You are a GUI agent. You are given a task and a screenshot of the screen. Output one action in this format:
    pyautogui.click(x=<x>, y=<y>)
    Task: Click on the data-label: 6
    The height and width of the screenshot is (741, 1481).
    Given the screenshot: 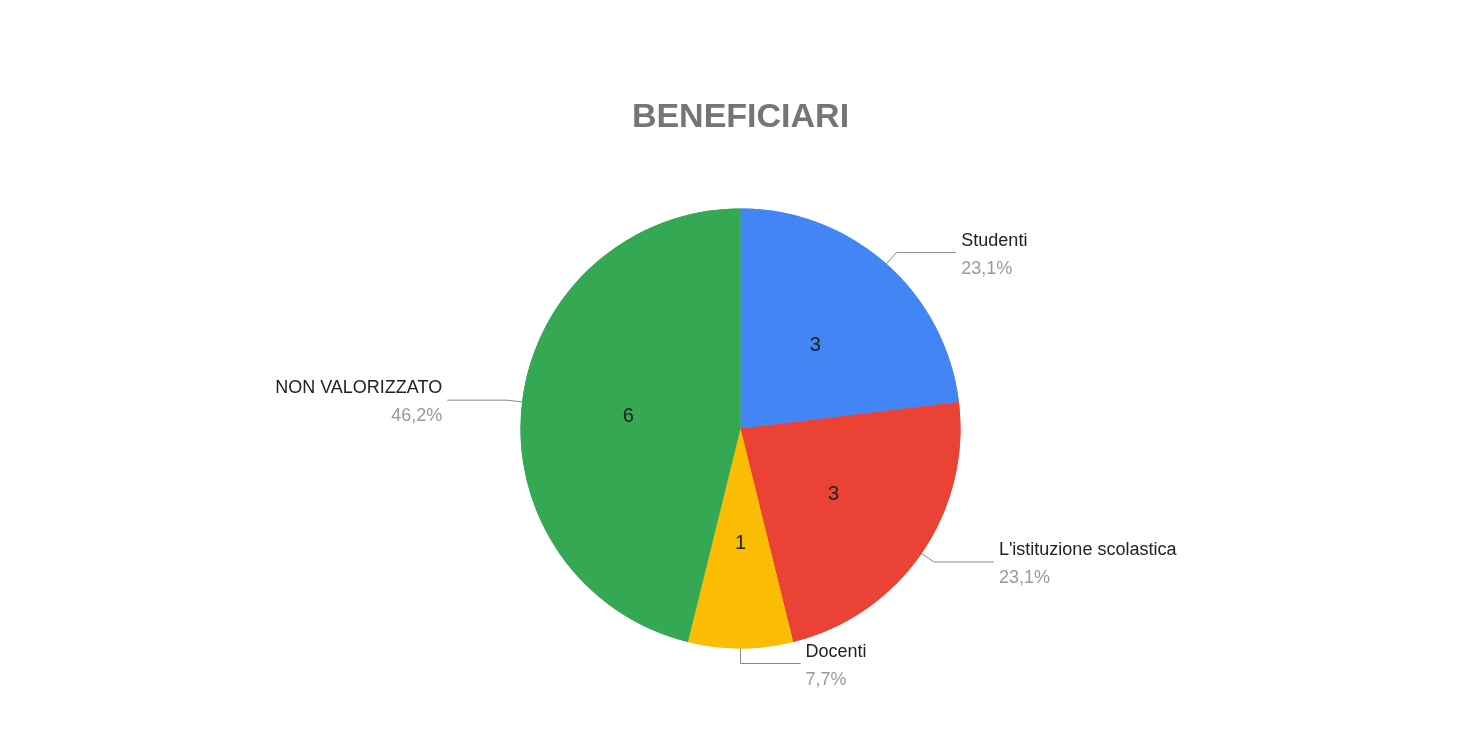 What is the action you would take?
    pyautogui.click(x=628, y=414)
    